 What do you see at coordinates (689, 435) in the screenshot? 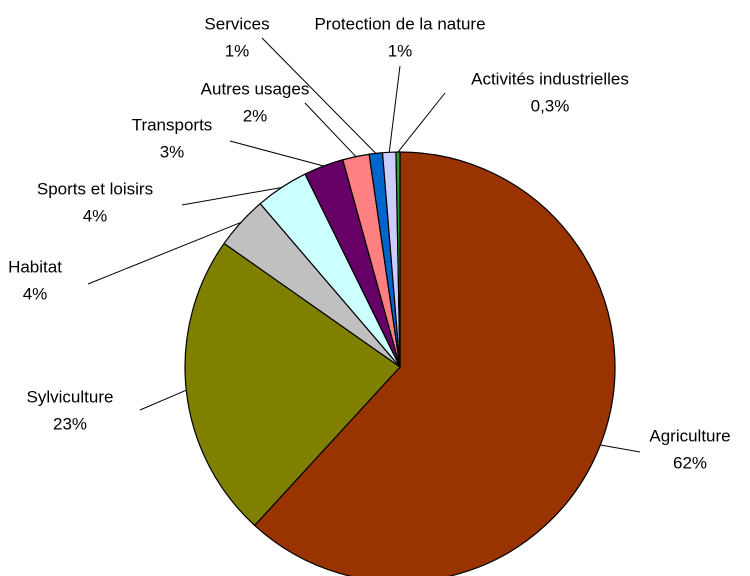
I see `slice-label: Agriculture` at bounding box center [689, 435].